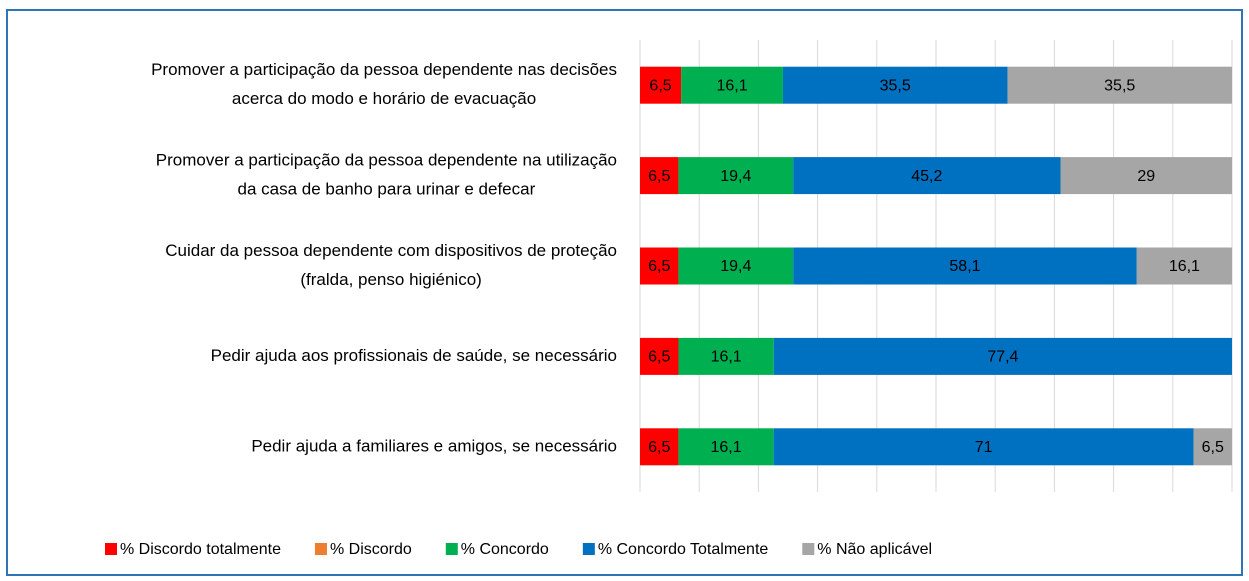 This screenshot has height=581, width=1249. I want to click on legend-label: % Concordo Totalmente, so click(683, 549).